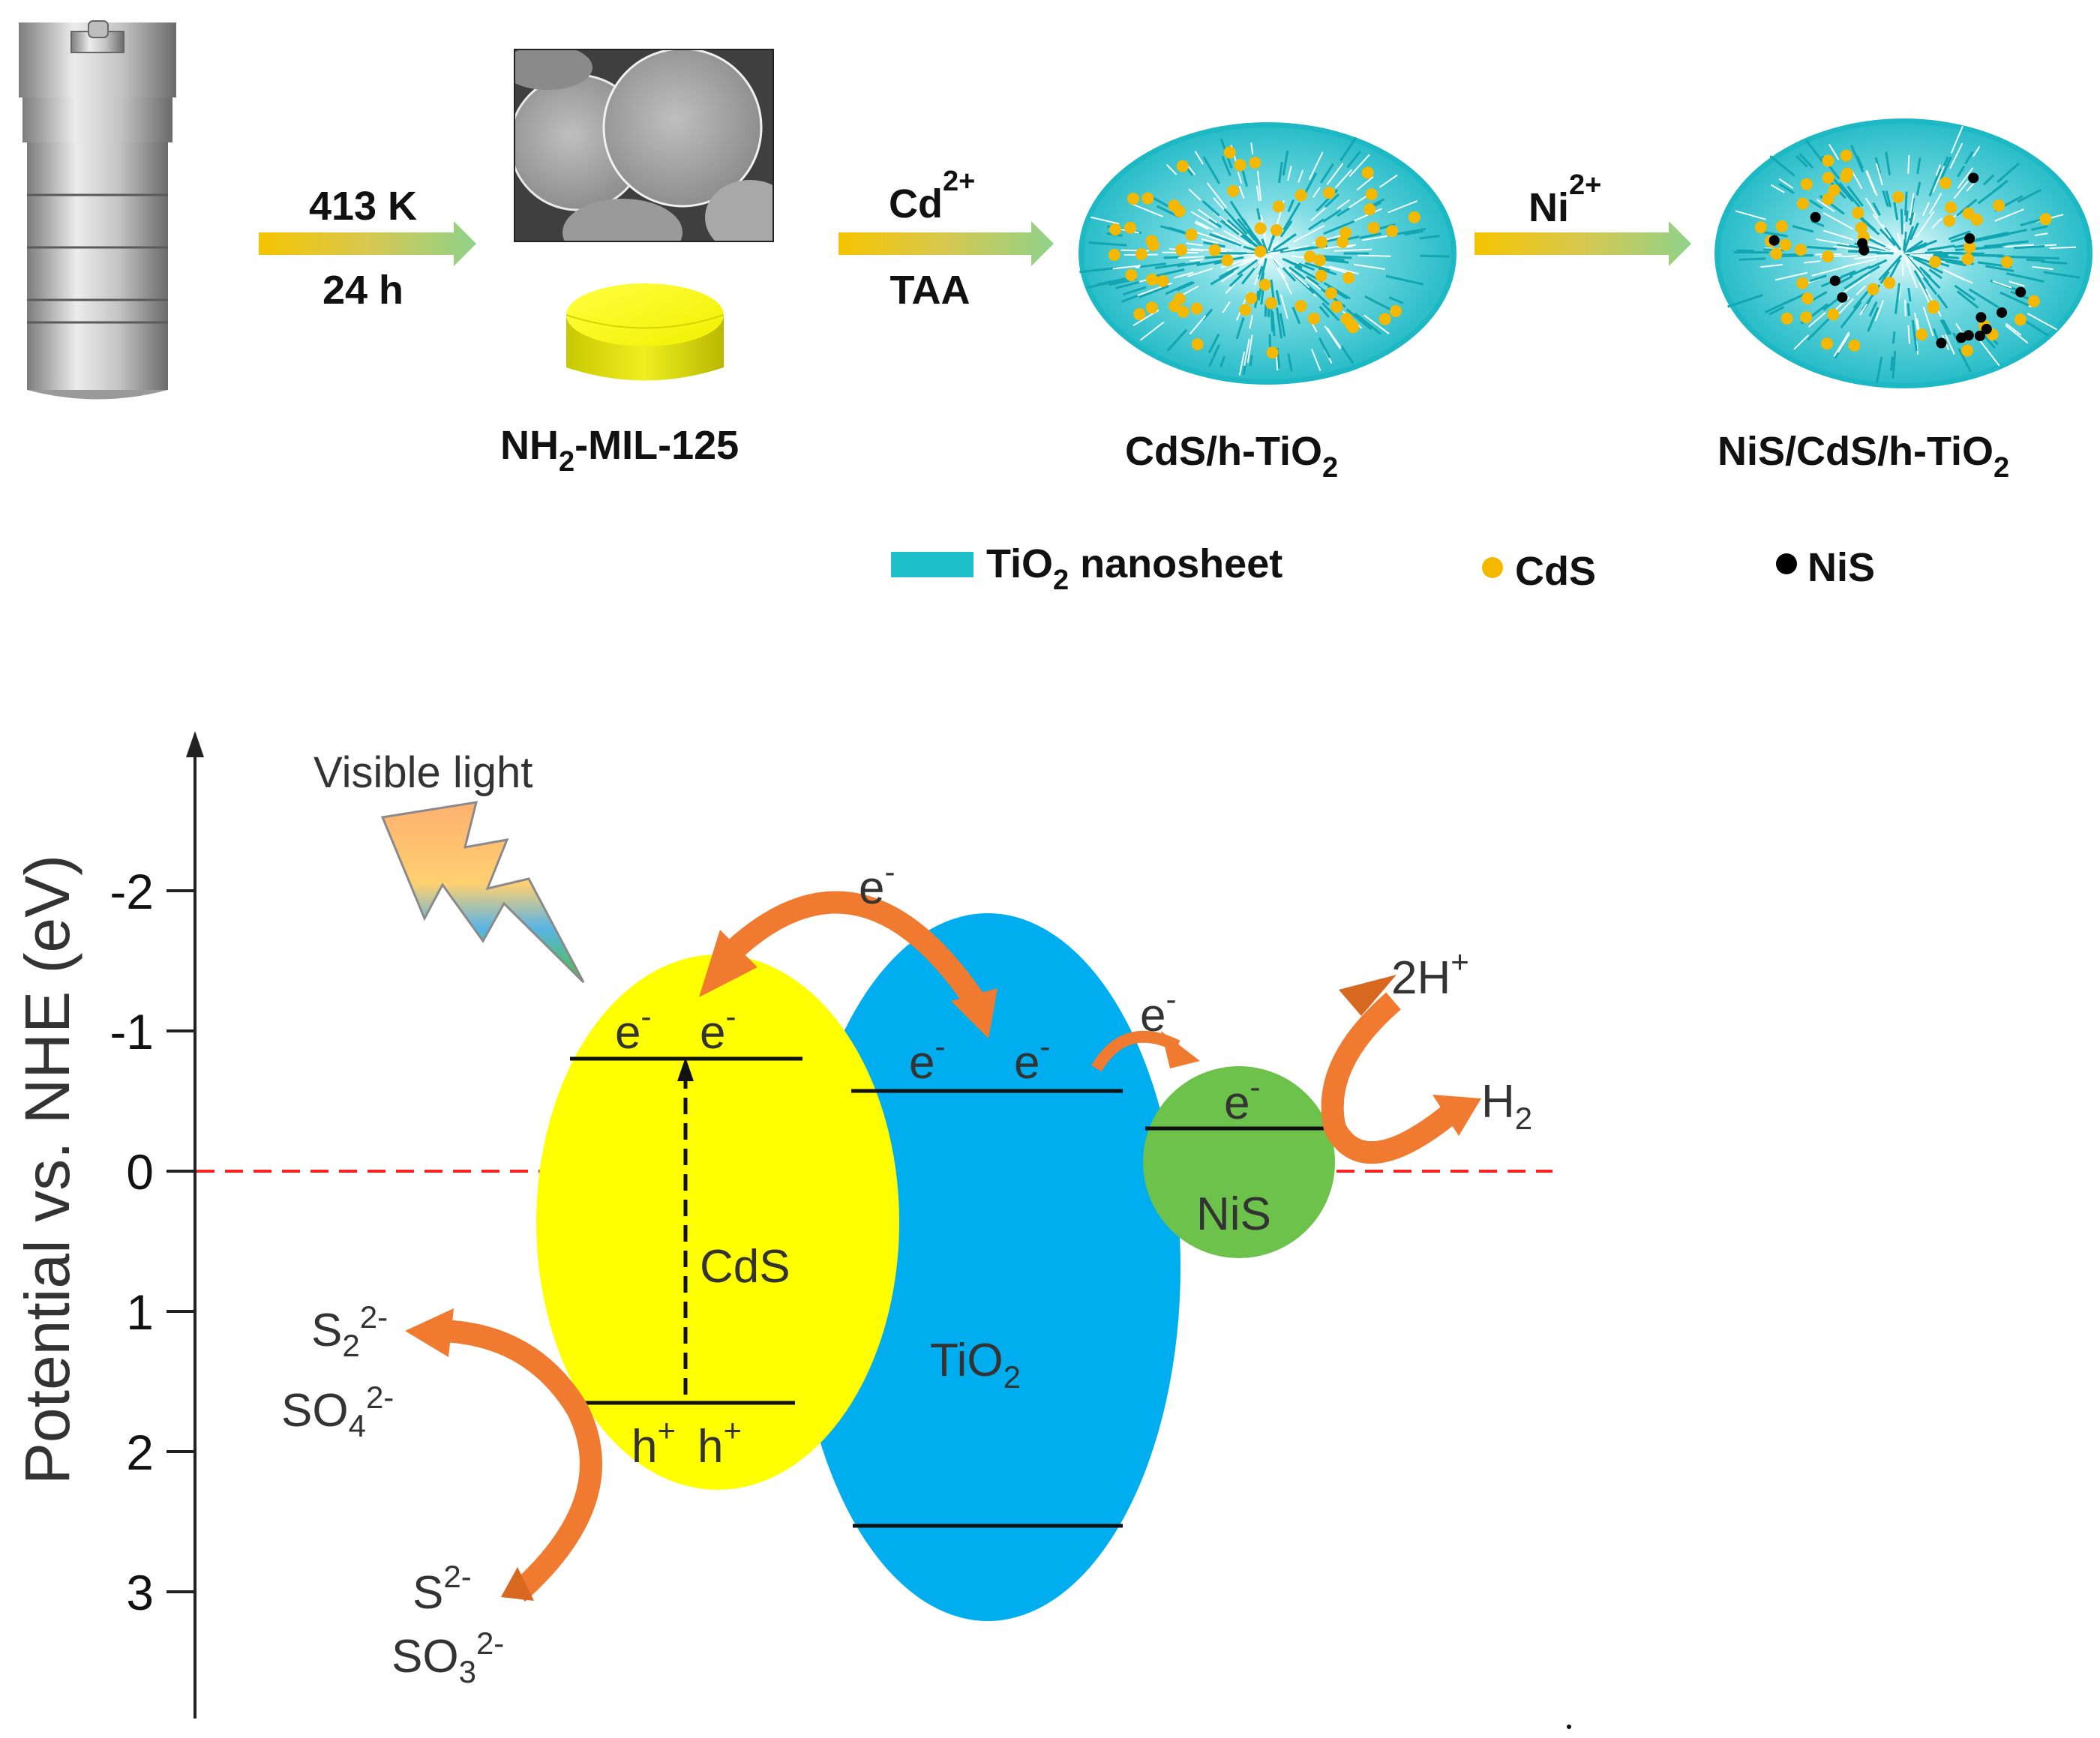 This screenshot has width=2100, height=1738. Describe the element at coordinates (1569, 1727) in the screenshot. I see `stray-dot` at that location.